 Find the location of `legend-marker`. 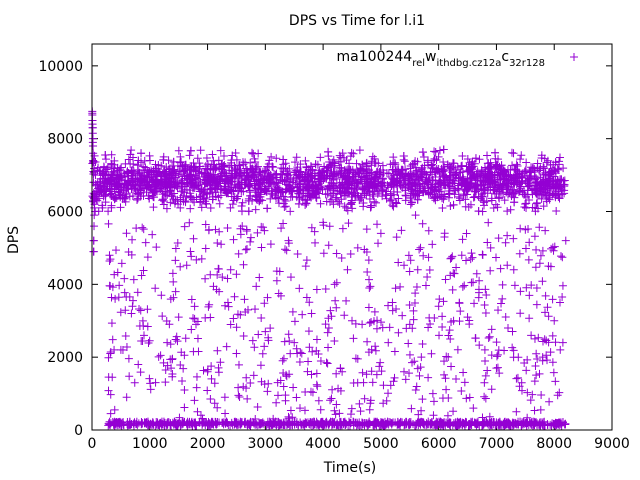

legend-marker is located at coordinates (574, 57).